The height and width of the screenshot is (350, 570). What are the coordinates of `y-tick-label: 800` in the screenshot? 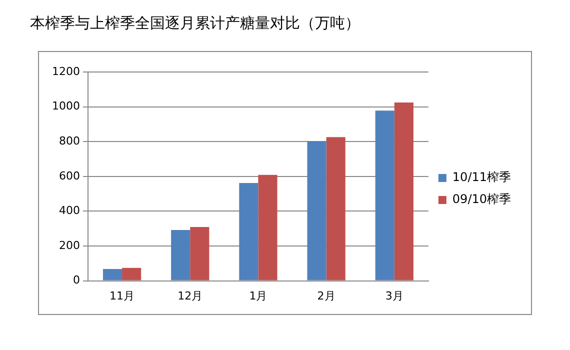 It's located at (69, 141).